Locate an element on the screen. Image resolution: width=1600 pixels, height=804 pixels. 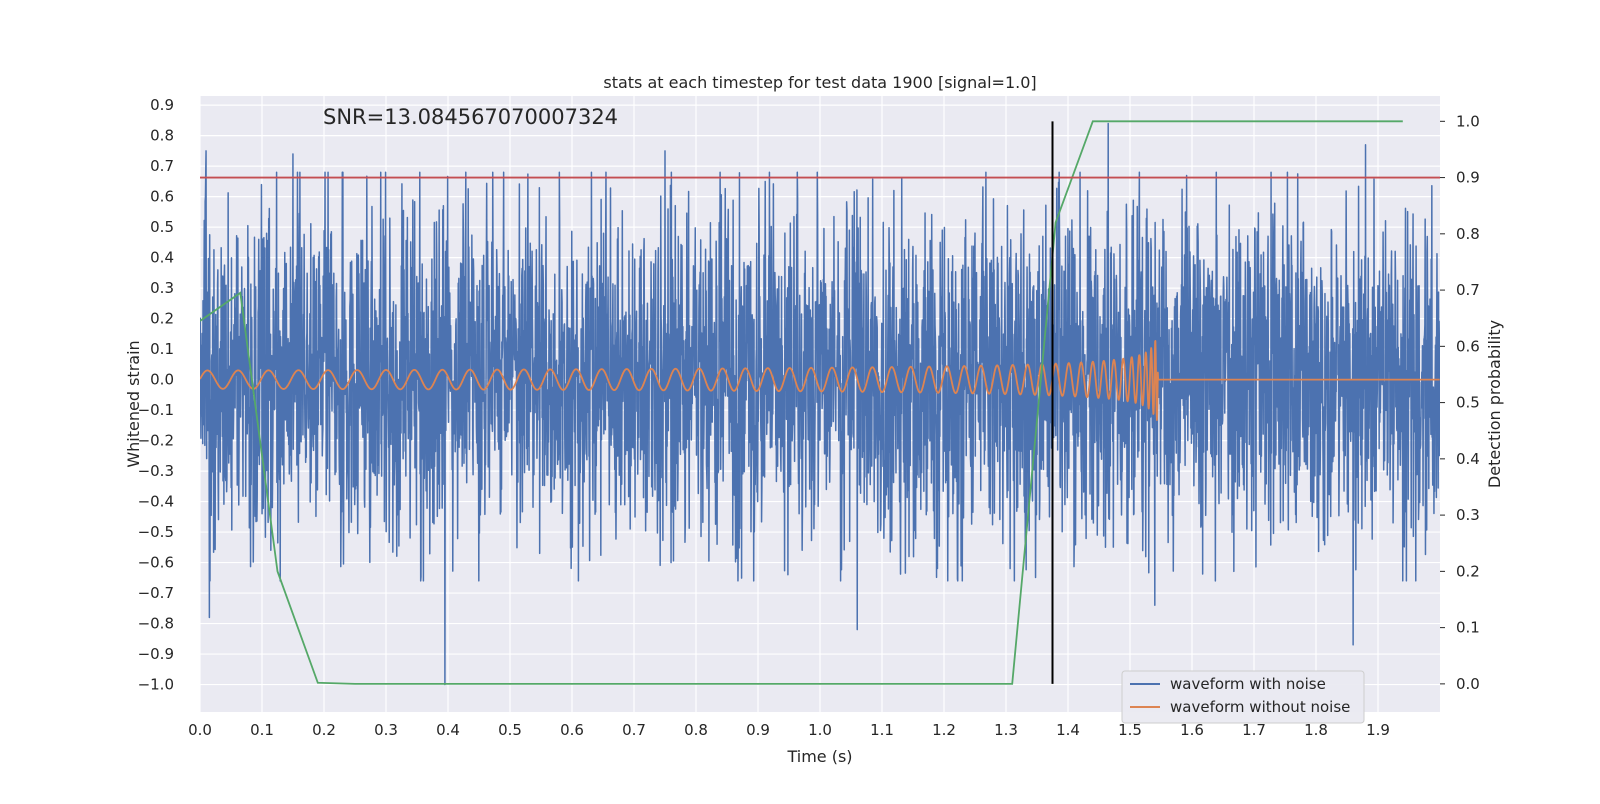
y2-tick-labels: 1.0 0.9 0.8 0.7 0.6 0.5 0.4 0.3 0.2 0.1 0.0 is located at coordinates (1460, 402).